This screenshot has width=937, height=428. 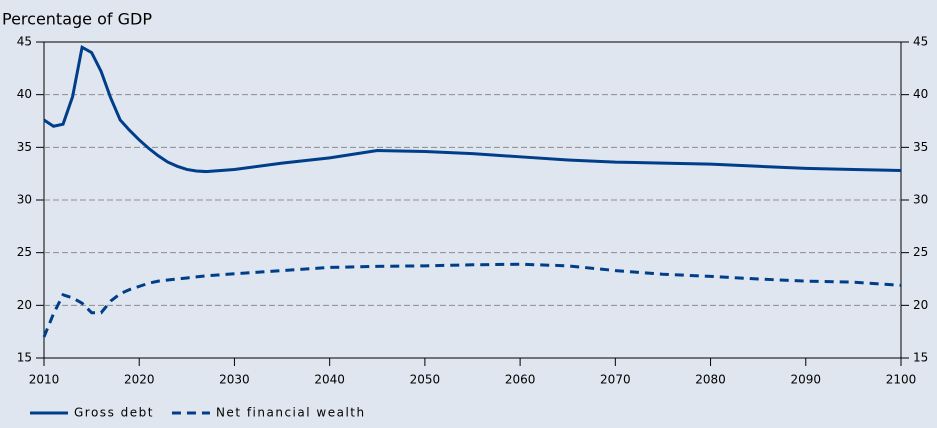 I want to click on x-tick-label: 2100, so click(x=901, y=380).